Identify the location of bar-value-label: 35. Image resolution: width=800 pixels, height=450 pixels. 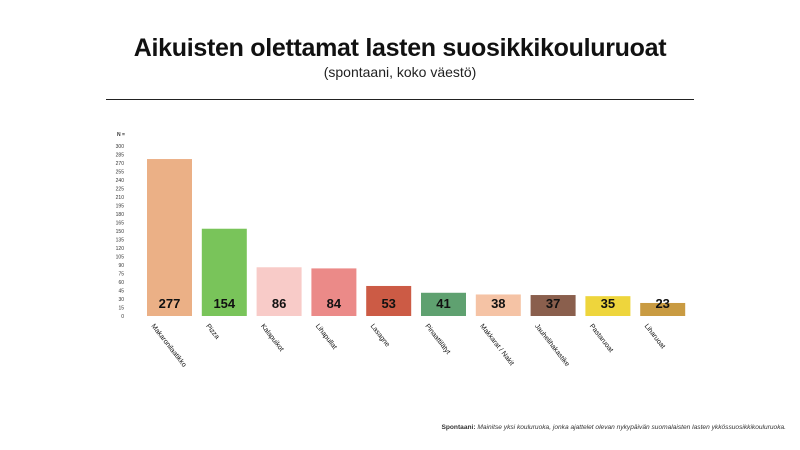
(608, 303).